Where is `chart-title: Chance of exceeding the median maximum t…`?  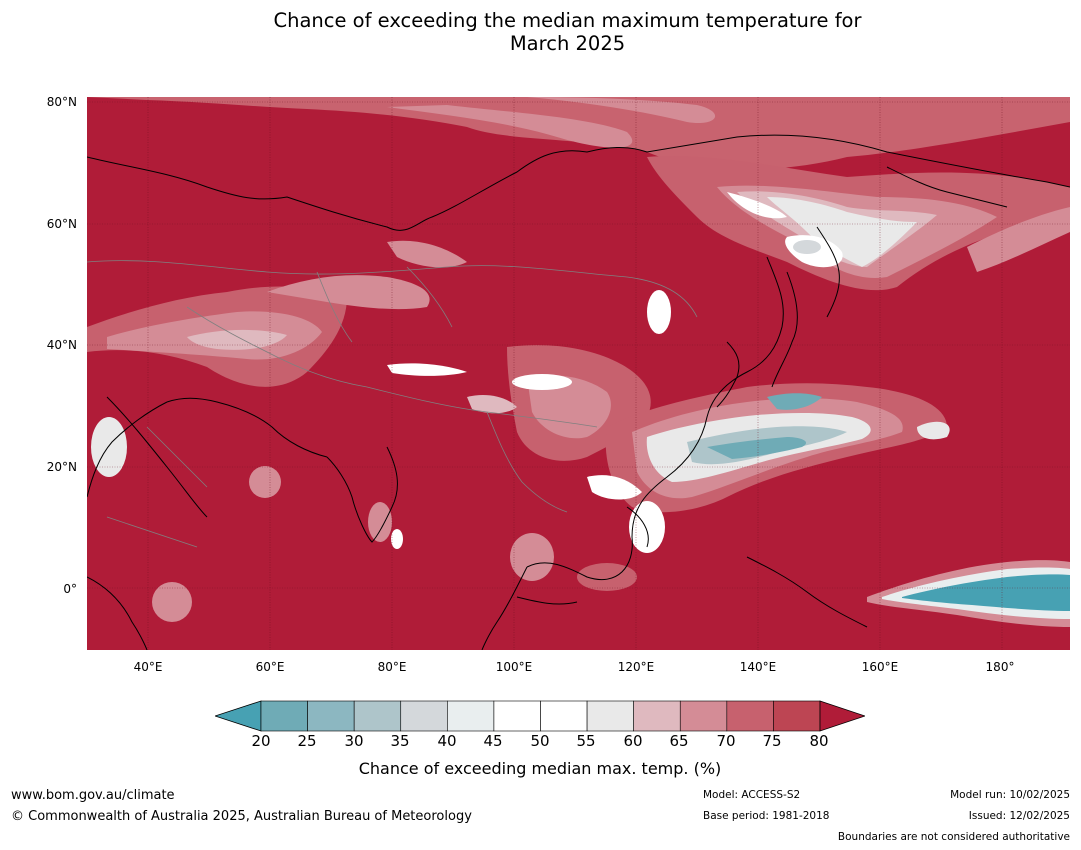 chart-title: Chance of exceeding the median maximum t… is located at coordinates (540, 32).